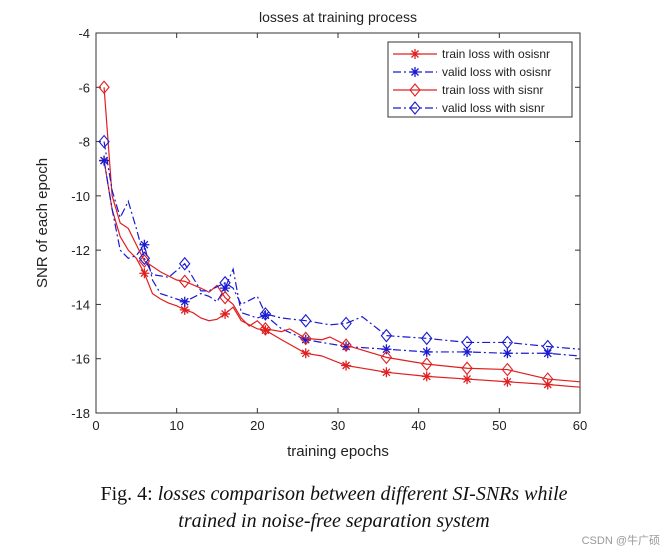  Describe the element at coordinates (176, 425) in the screenshot. I see `x-tick-label: 10` at that location.